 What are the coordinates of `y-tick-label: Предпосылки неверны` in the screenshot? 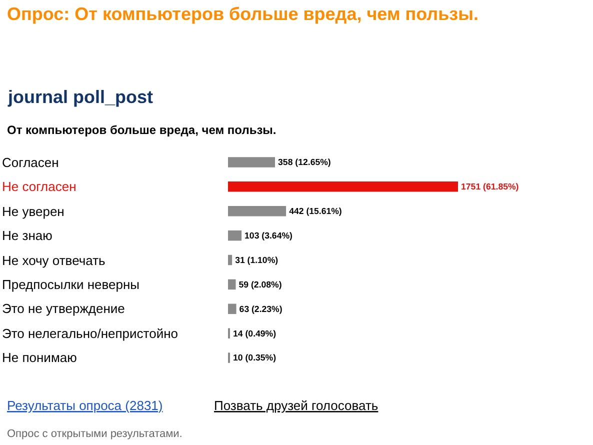 It's located at (71, 284).